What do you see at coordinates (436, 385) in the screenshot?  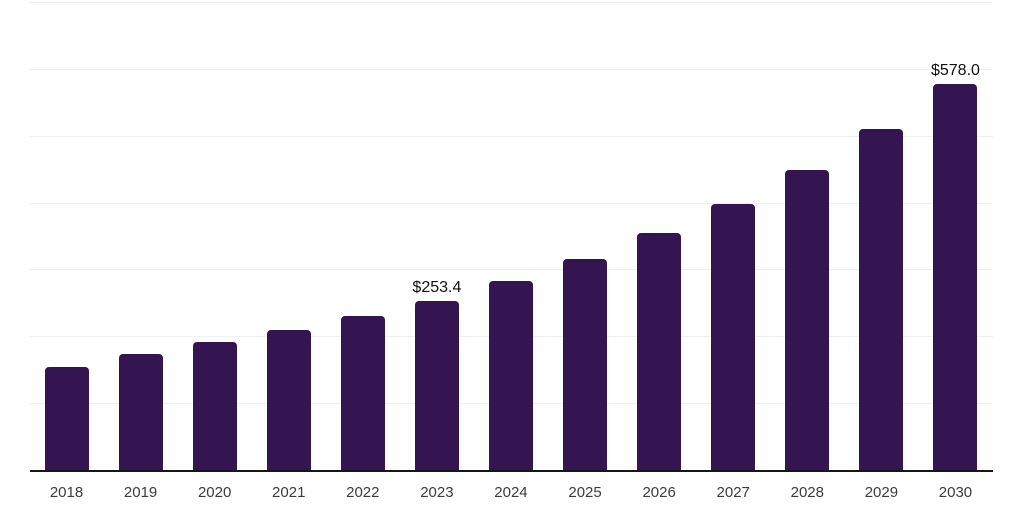 I see `bar-2023` at bounding box center [436, 385].